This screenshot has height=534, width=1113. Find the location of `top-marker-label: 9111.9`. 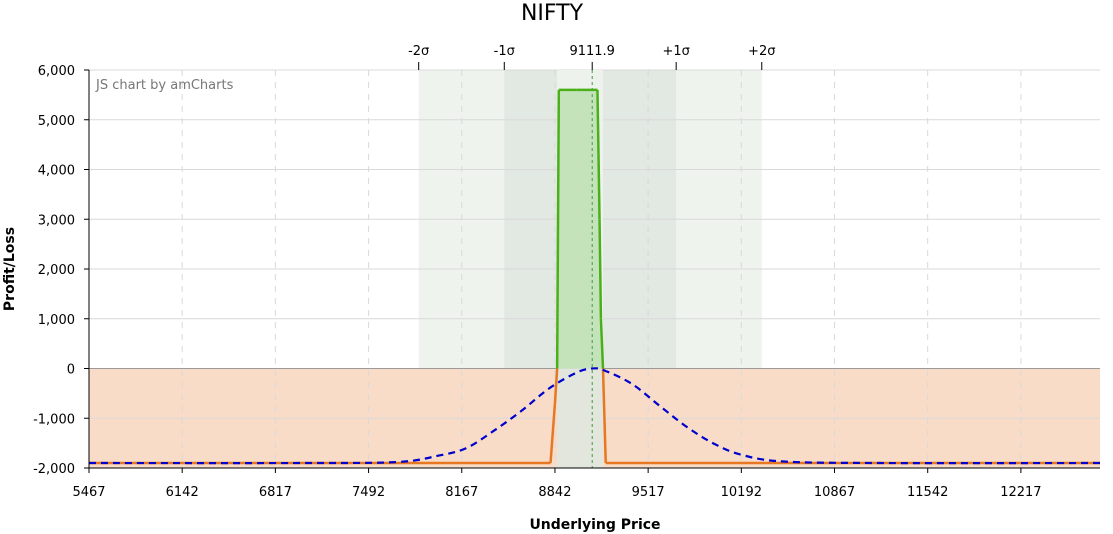

top-marker-label: 9111.9 is located at coordinates (592, 51).